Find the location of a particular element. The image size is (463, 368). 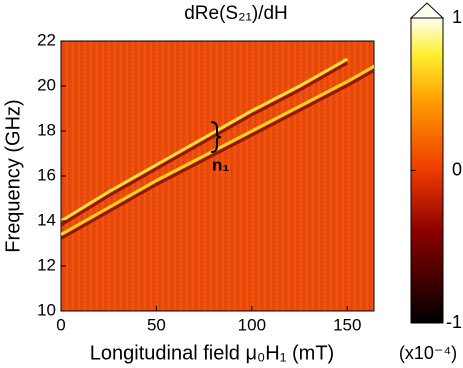

x-tick-label: 150 is located at coordinates (347, 324).